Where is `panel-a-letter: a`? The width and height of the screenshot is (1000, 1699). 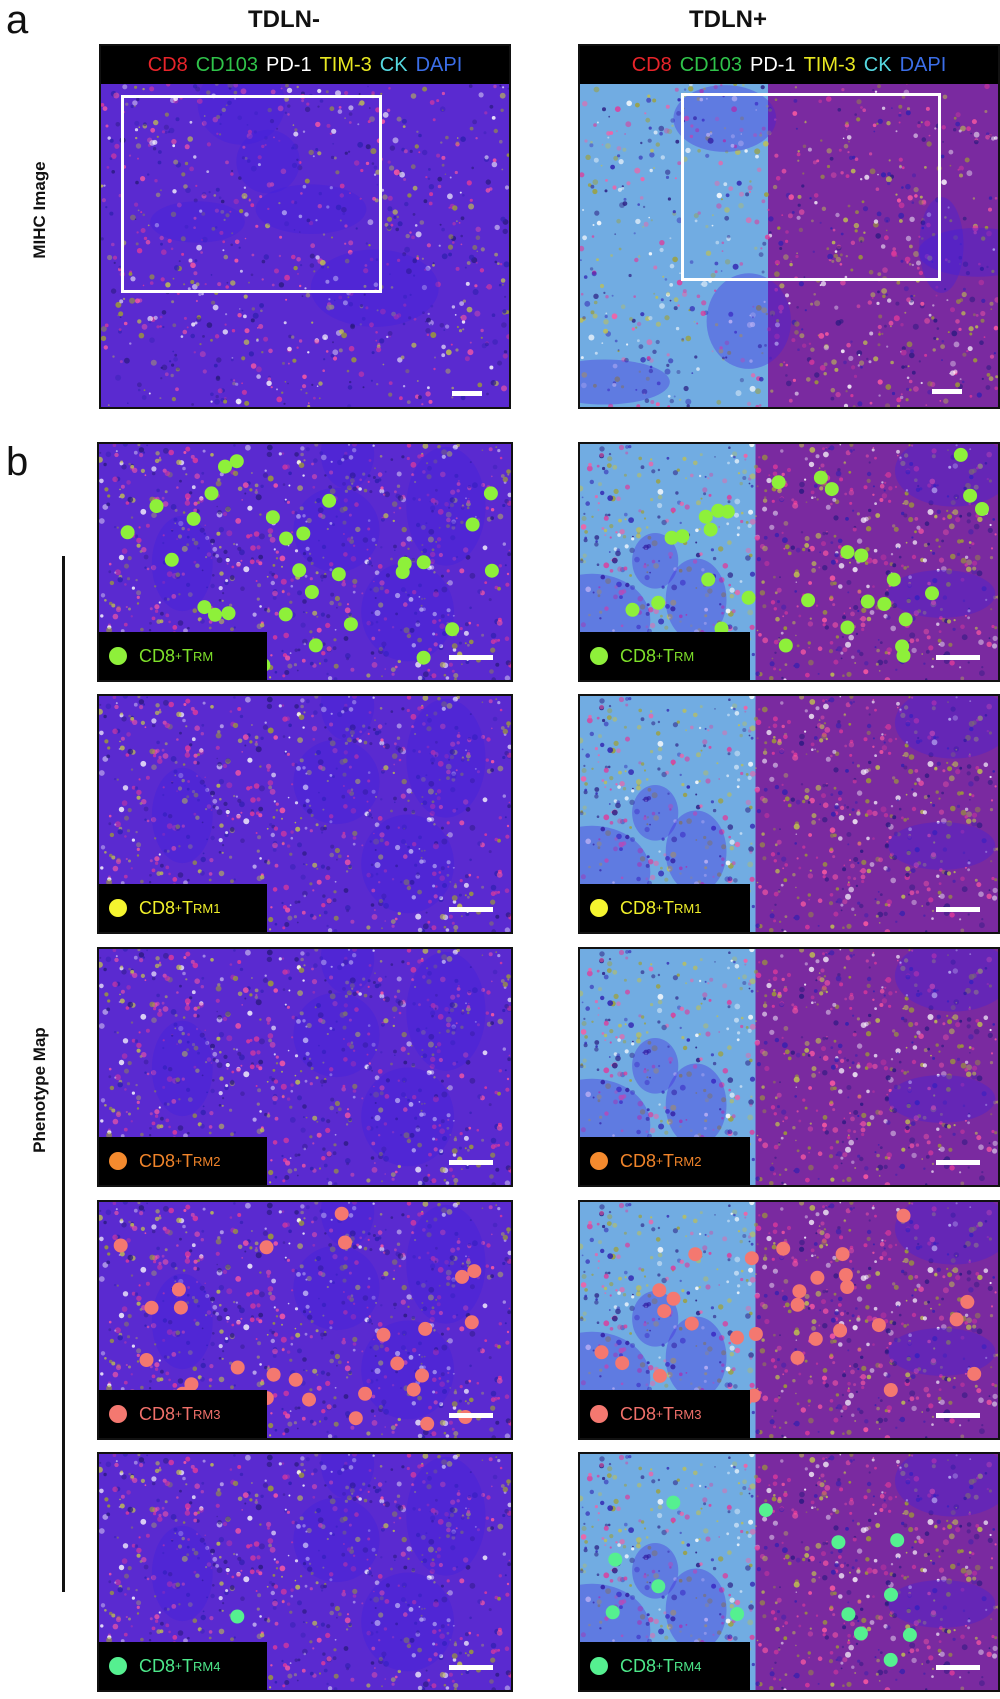 panel-a-letter: a is located at coordinates (17, 21).